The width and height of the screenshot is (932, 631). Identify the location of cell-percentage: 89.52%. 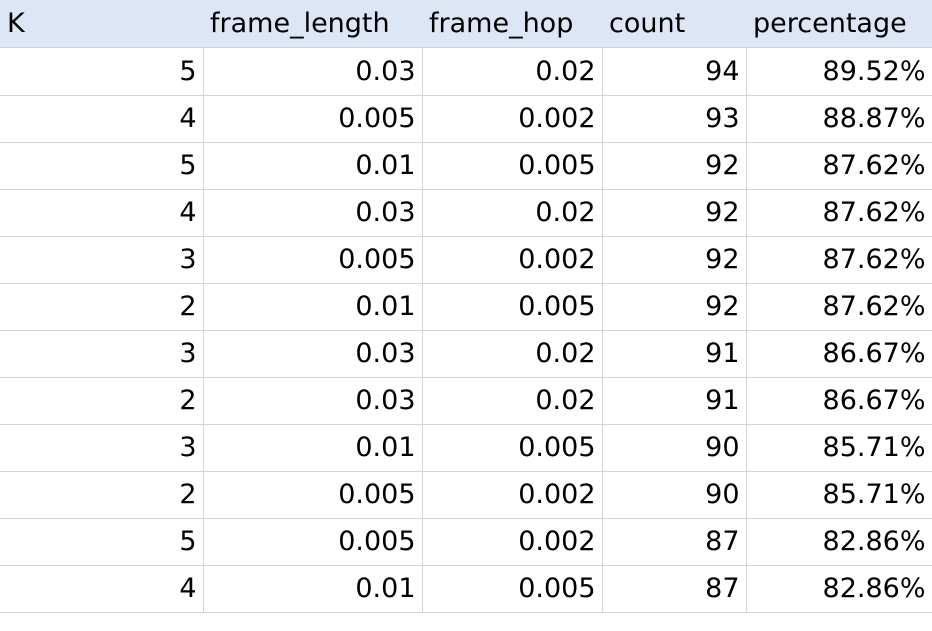
(839, 71).